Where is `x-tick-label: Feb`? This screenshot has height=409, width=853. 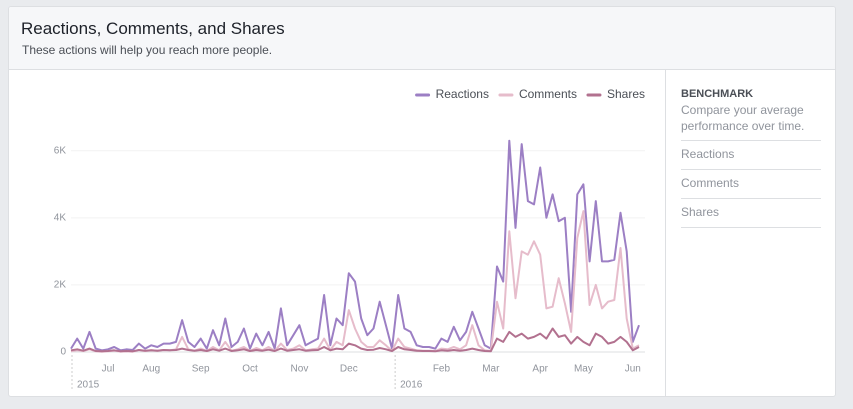 x-tick-label: Feb is located at coordinates (442, 369).